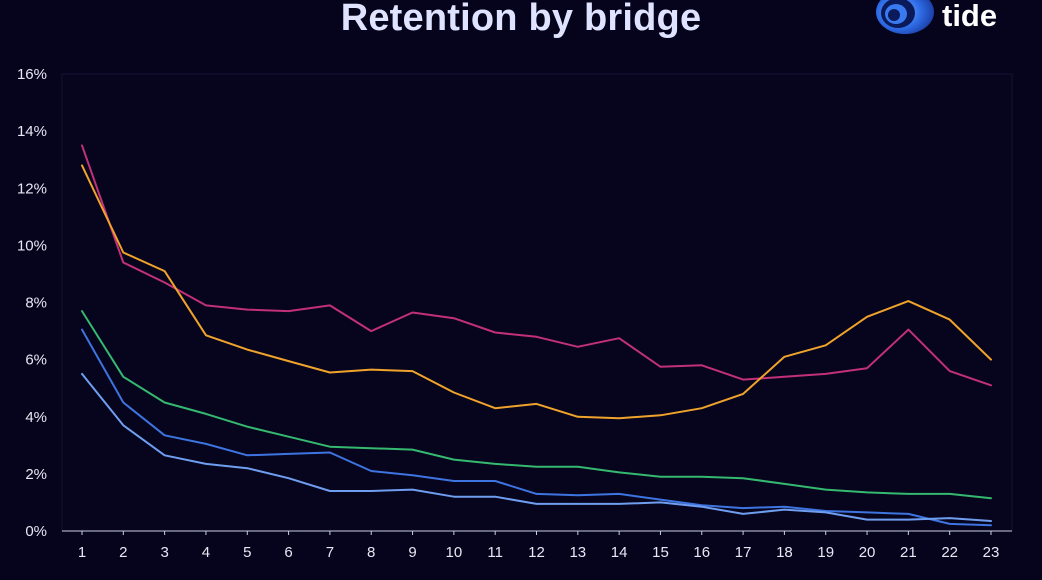 The height and width of the screenshot is (580, 1042). Describe the element at coordinates (36, 360) in the screenshot. I see `y-tick-label: 6%` at that location.